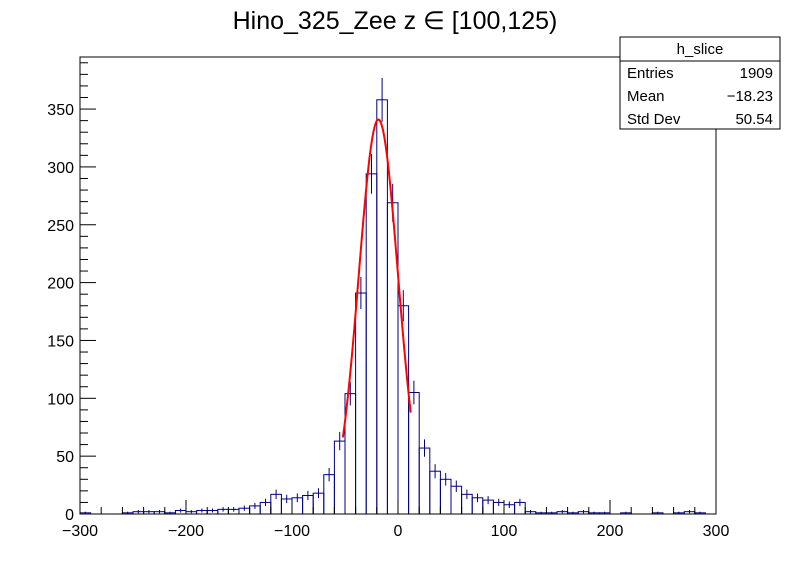  I want to click on y-tick-label: 350, so click(60, 110).